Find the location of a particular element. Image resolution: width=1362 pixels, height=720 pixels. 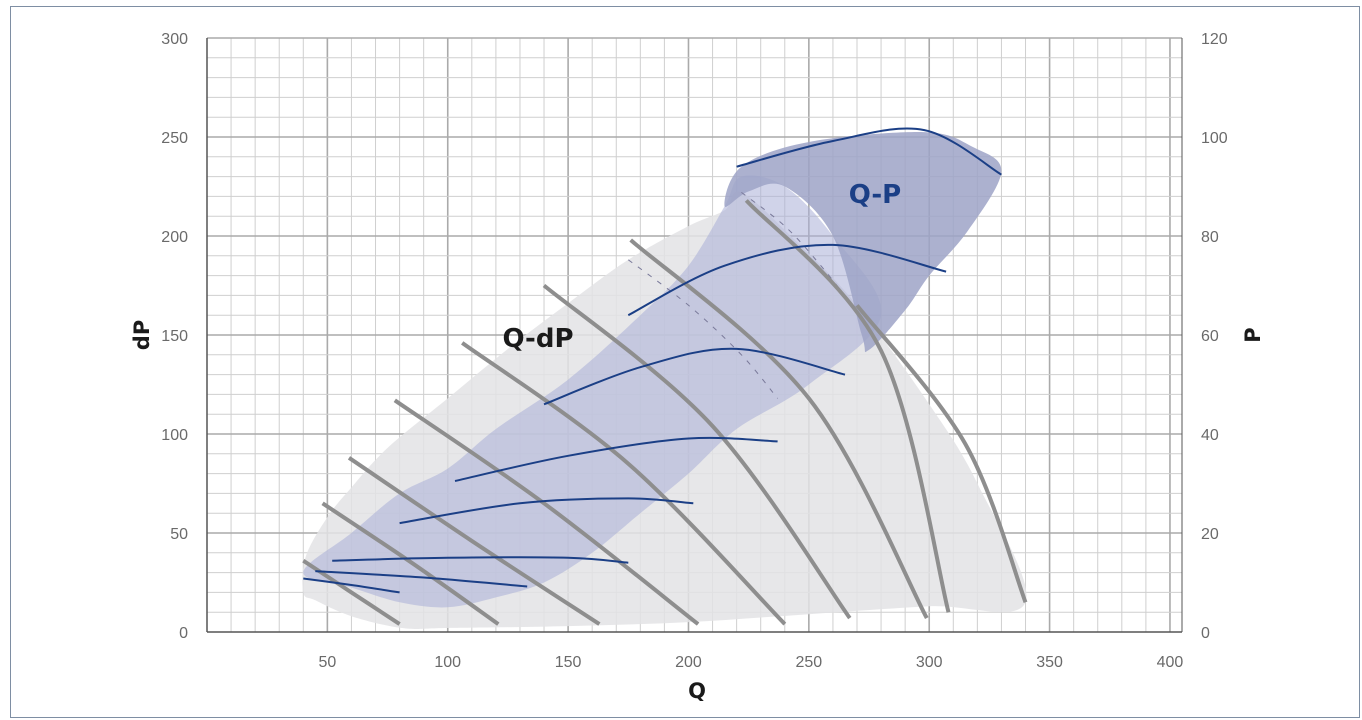

y-tick-label: 250 is located at coordinates (174, 138).